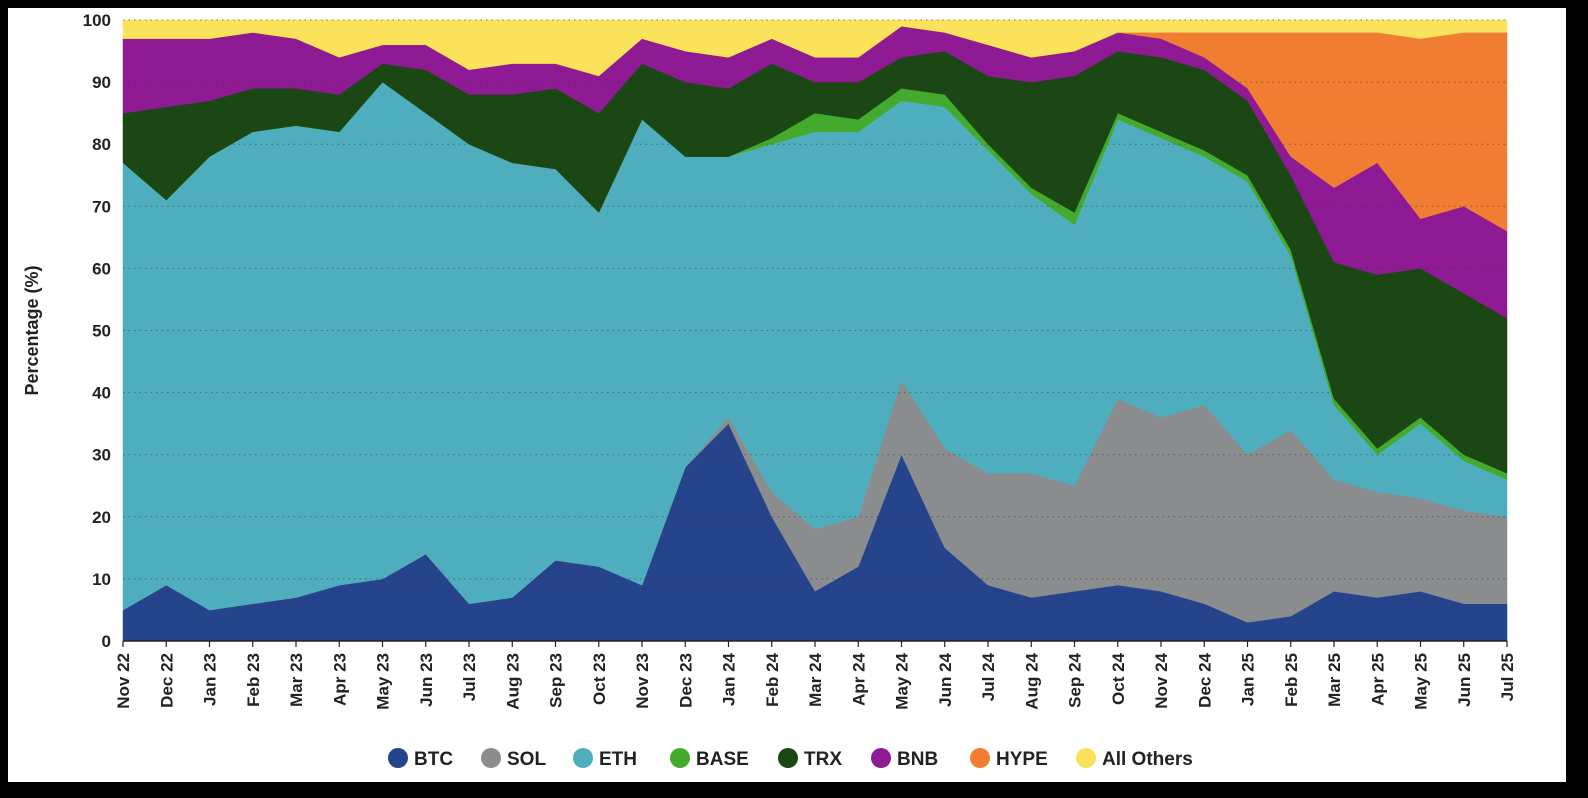 The height and width of the screenshot is (798, 1588). I want to click on legend: BTC SOL ETH BASE TRX BNB HYPE All Others, so click(790, 759).